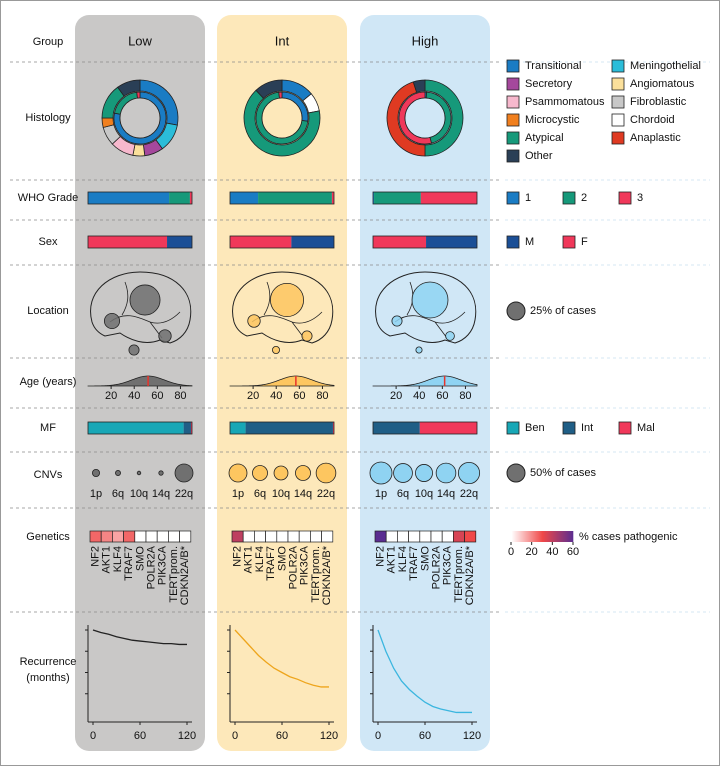  Describe the element at coordinates (573, 552) in the screenshot. I see `legend-tick-label: 60` at that location.